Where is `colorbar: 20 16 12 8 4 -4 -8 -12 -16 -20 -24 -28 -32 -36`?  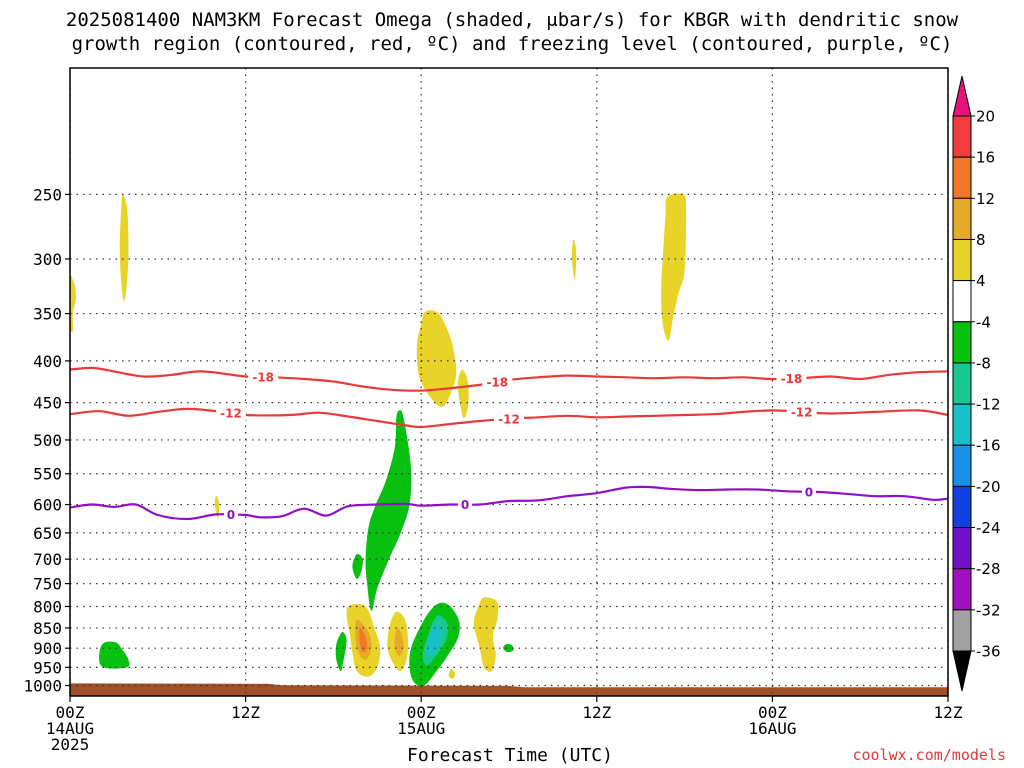
colorbar: 20 16 12 8 4 -4 -8 -12 -16 -20 -24 -28 -32 -36 is located at coordinates (976, 383).